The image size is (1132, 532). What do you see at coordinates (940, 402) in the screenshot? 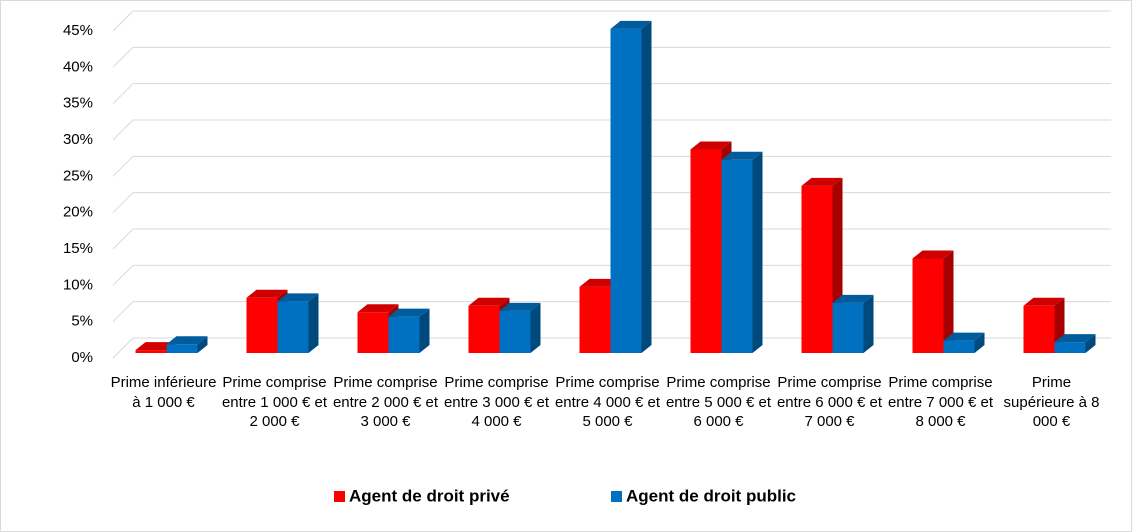
I see `x-tick-label: Prime comprise entre 7 000 € et 8 000 €` at bounding box center [940, 402].